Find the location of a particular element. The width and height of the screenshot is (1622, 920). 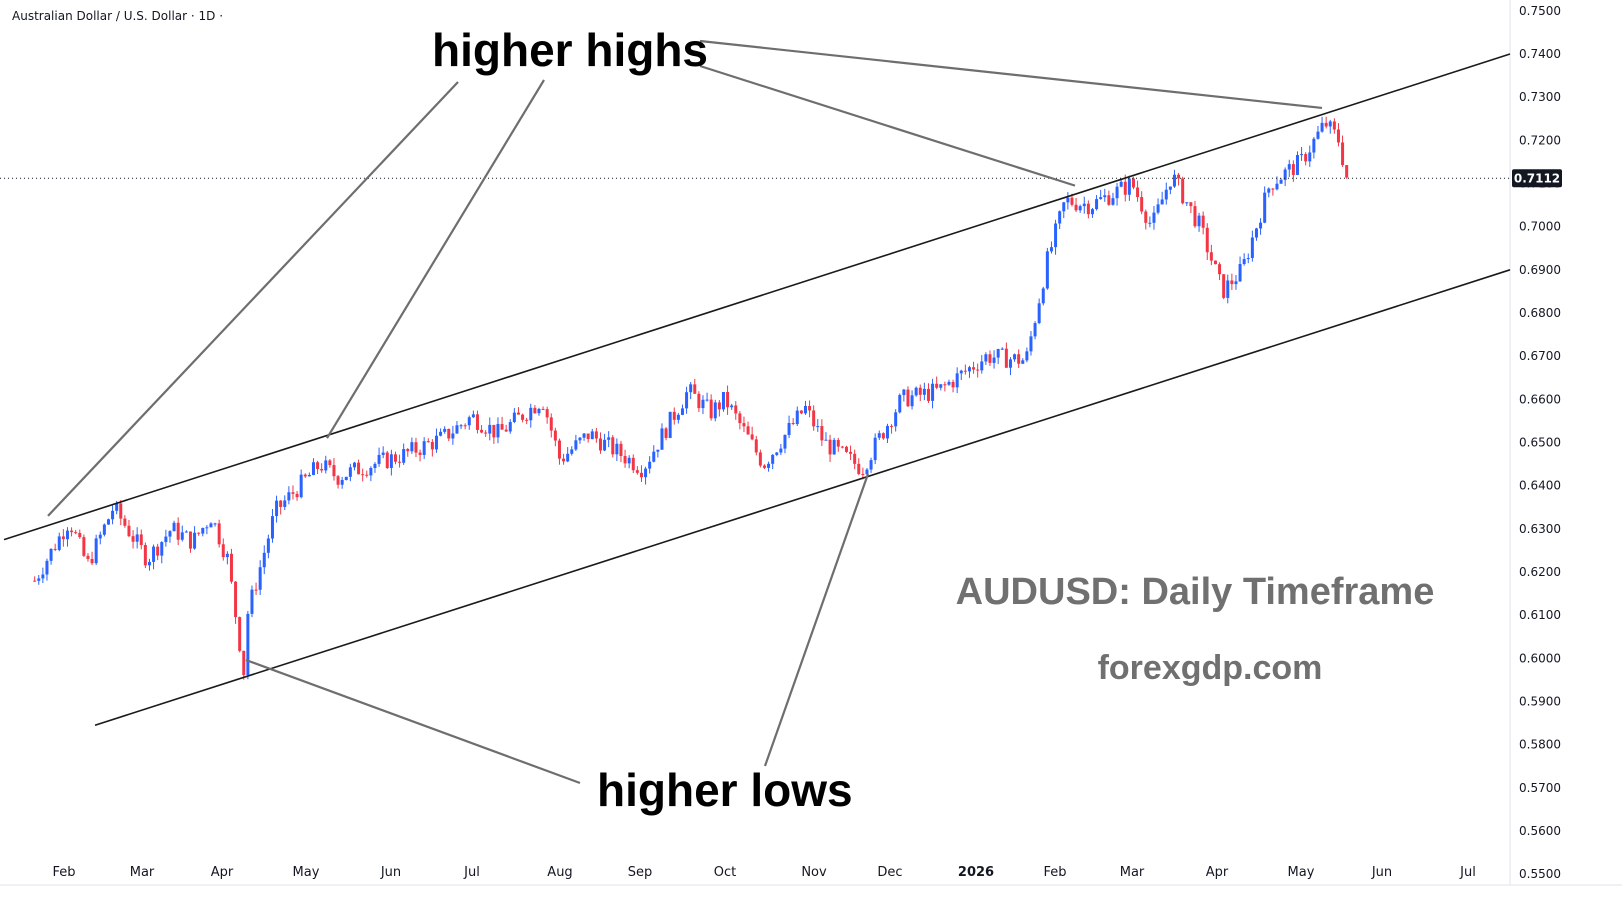

x-tick-label: May is located at coordinates (306, 872).